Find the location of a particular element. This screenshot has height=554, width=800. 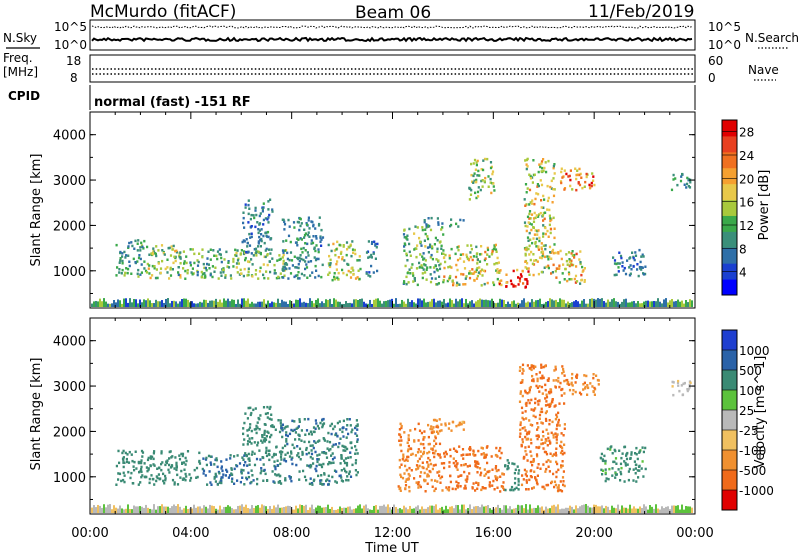

y-tick-label: 1000 is located at coordinates (69, 478).